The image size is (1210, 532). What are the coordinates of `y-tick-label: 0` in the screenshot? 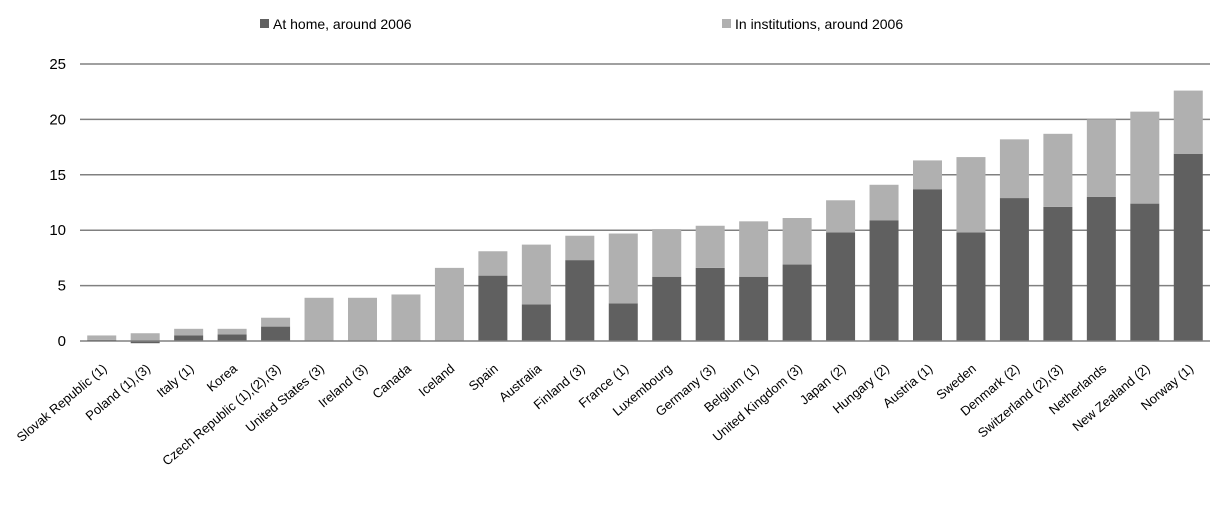 It's located at (62, 341).